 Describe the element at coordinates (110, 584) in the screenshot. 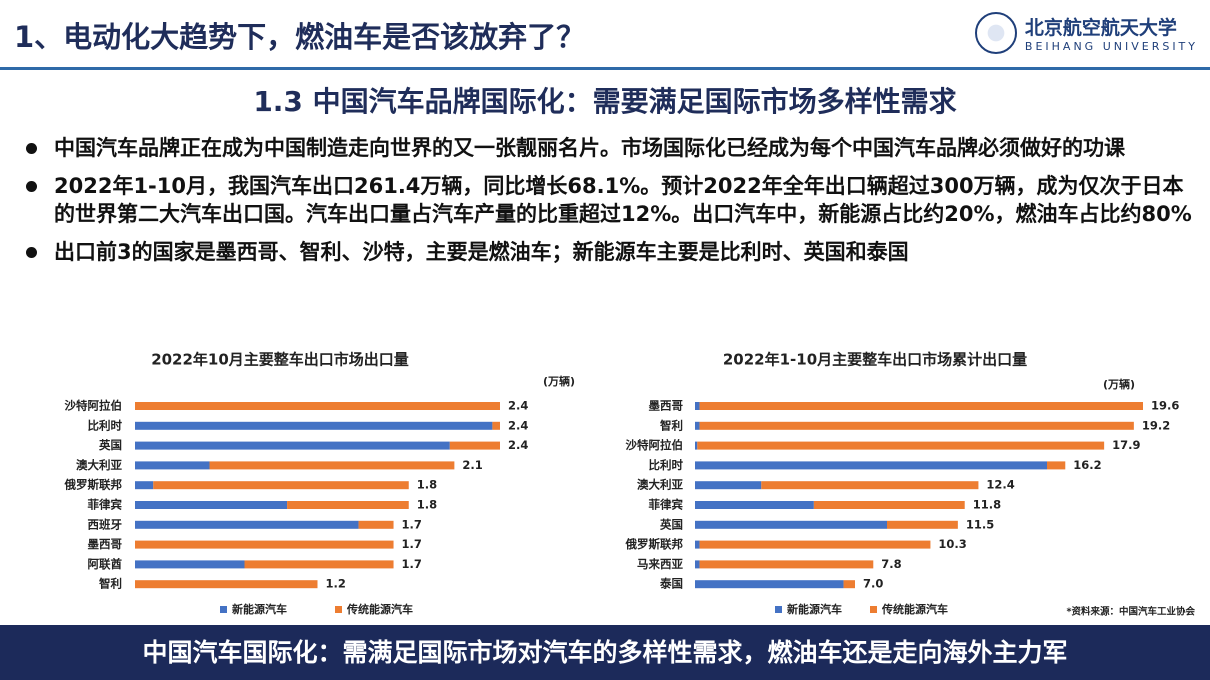

I see `category-label: 智利` at that location.